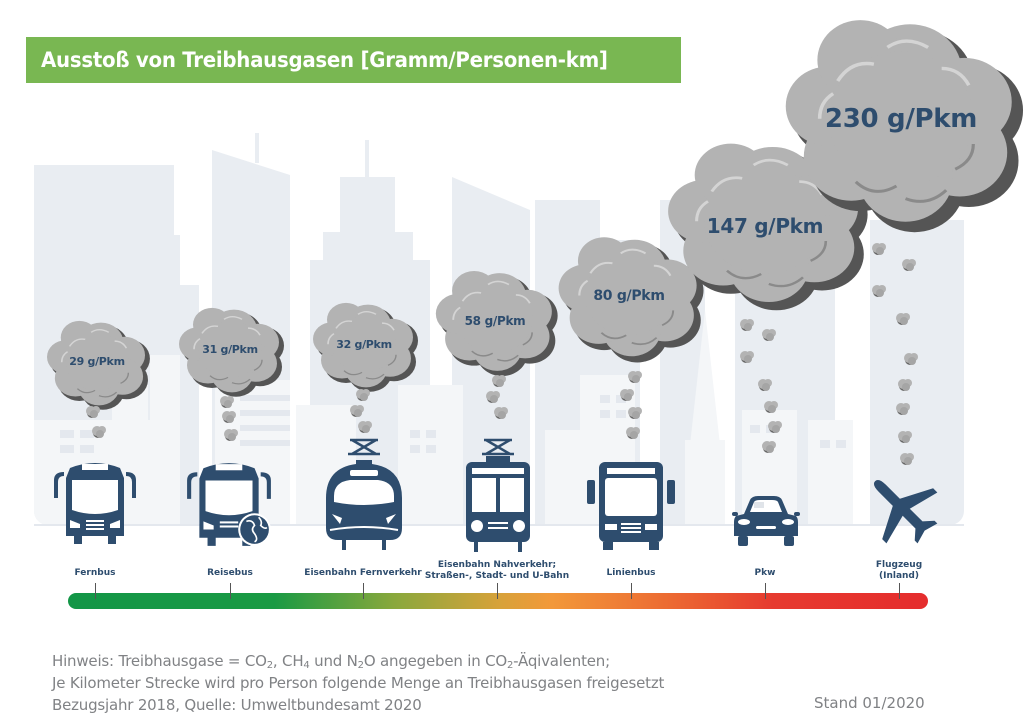  I want to click on emission-value-eisenbahn-fern: 32 g/Pkm, so click(364, 344).